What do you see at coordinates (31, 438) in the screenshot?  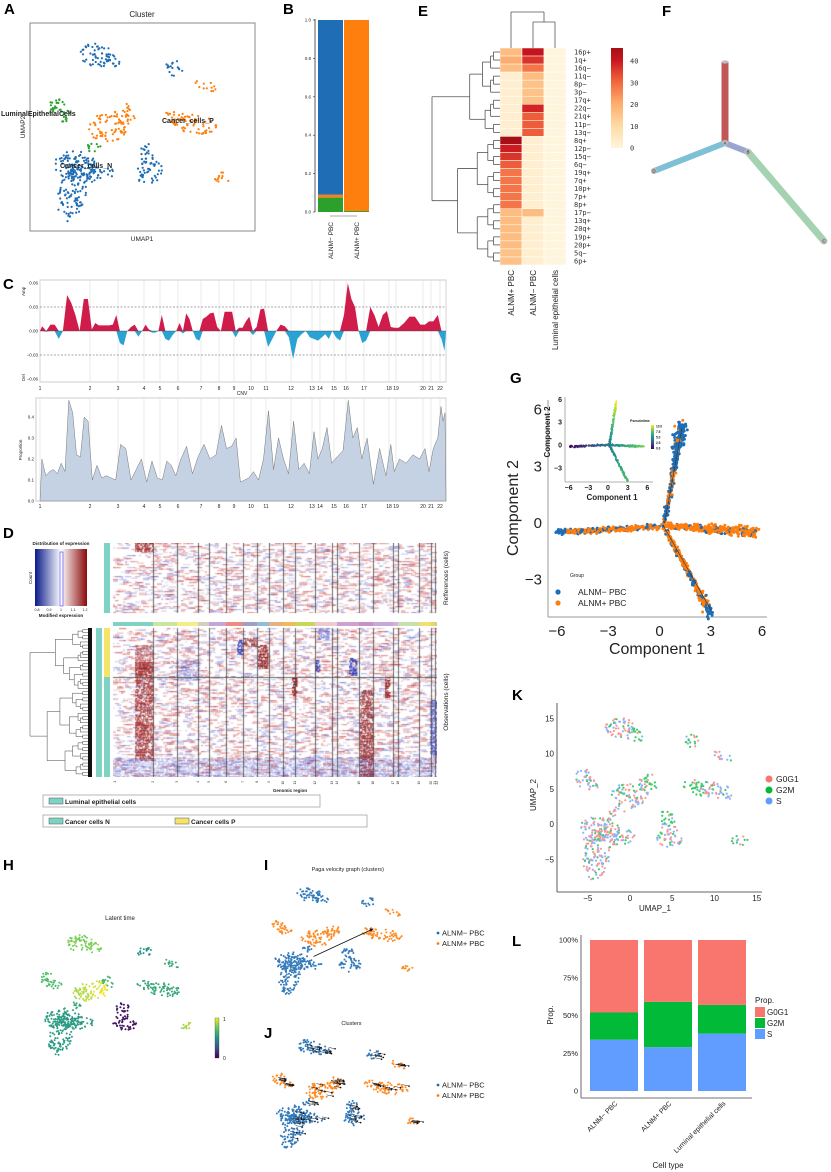 I see `y-tick-label: 0.3` at bounding box center [31, 438].